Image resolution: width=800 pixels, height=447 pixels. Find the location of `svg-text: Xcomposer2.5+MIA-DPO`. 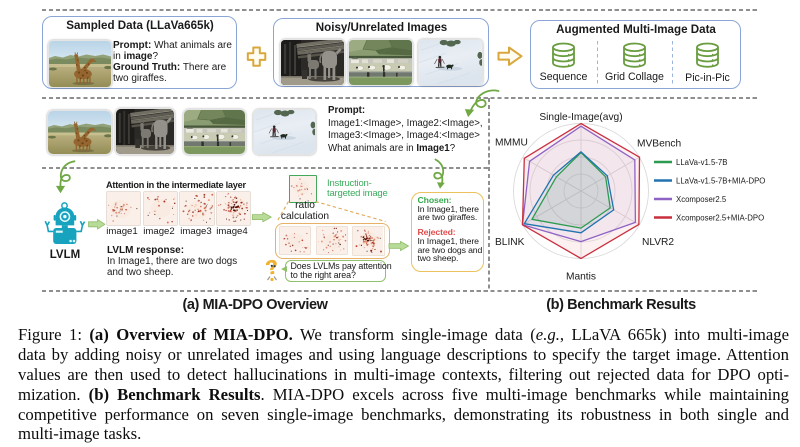

svg-text: Xcomposer2.5+MIA-DPO is located at coordinates (720, 218).